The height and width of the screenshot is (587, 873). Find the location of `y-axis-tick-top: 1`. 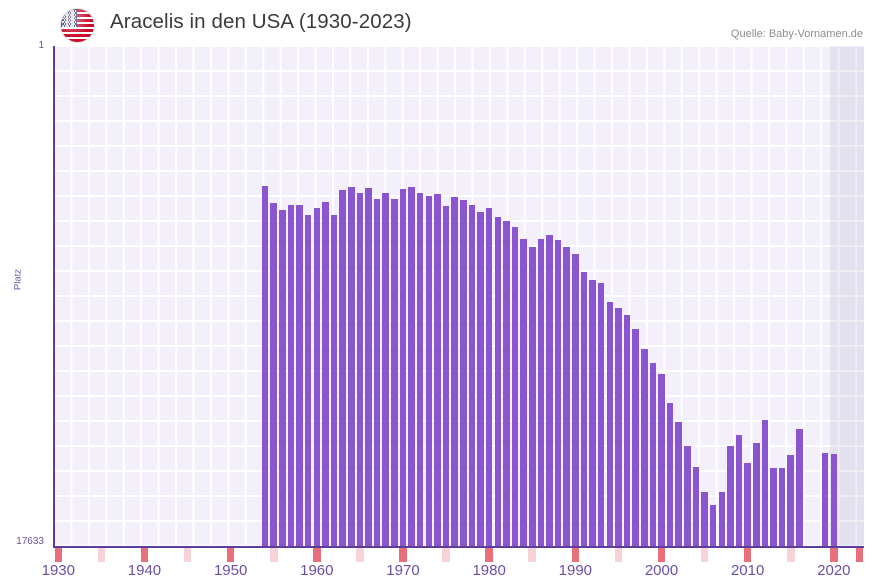

y-axis-tick-top: 1 is located at coordinates (41, 45).